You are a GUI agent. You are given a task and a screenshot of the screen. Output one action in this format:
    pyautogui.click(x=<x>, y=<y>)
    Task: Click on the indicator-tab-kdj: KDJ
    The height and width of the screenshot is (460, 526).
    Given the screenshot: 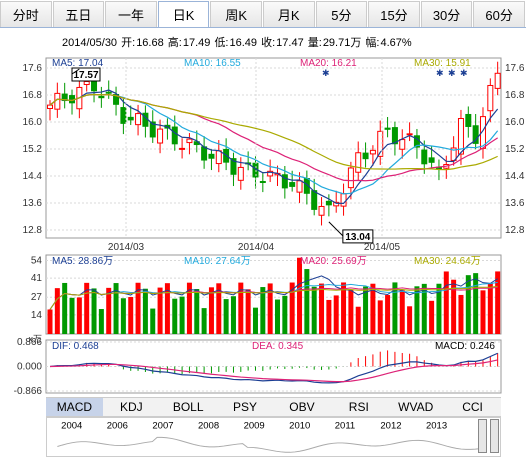 What is the action you would take?
    pyautogui.click(x=131, y=407)
    